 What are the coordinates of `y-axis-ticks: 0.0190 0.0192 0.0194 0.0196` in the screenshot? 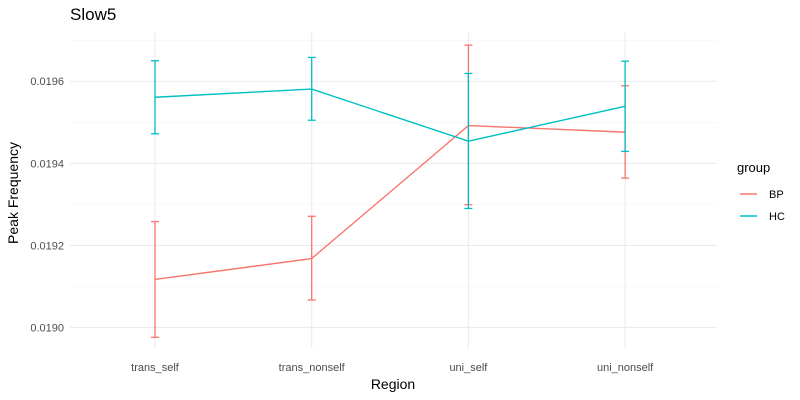 It's located at (47, 205).